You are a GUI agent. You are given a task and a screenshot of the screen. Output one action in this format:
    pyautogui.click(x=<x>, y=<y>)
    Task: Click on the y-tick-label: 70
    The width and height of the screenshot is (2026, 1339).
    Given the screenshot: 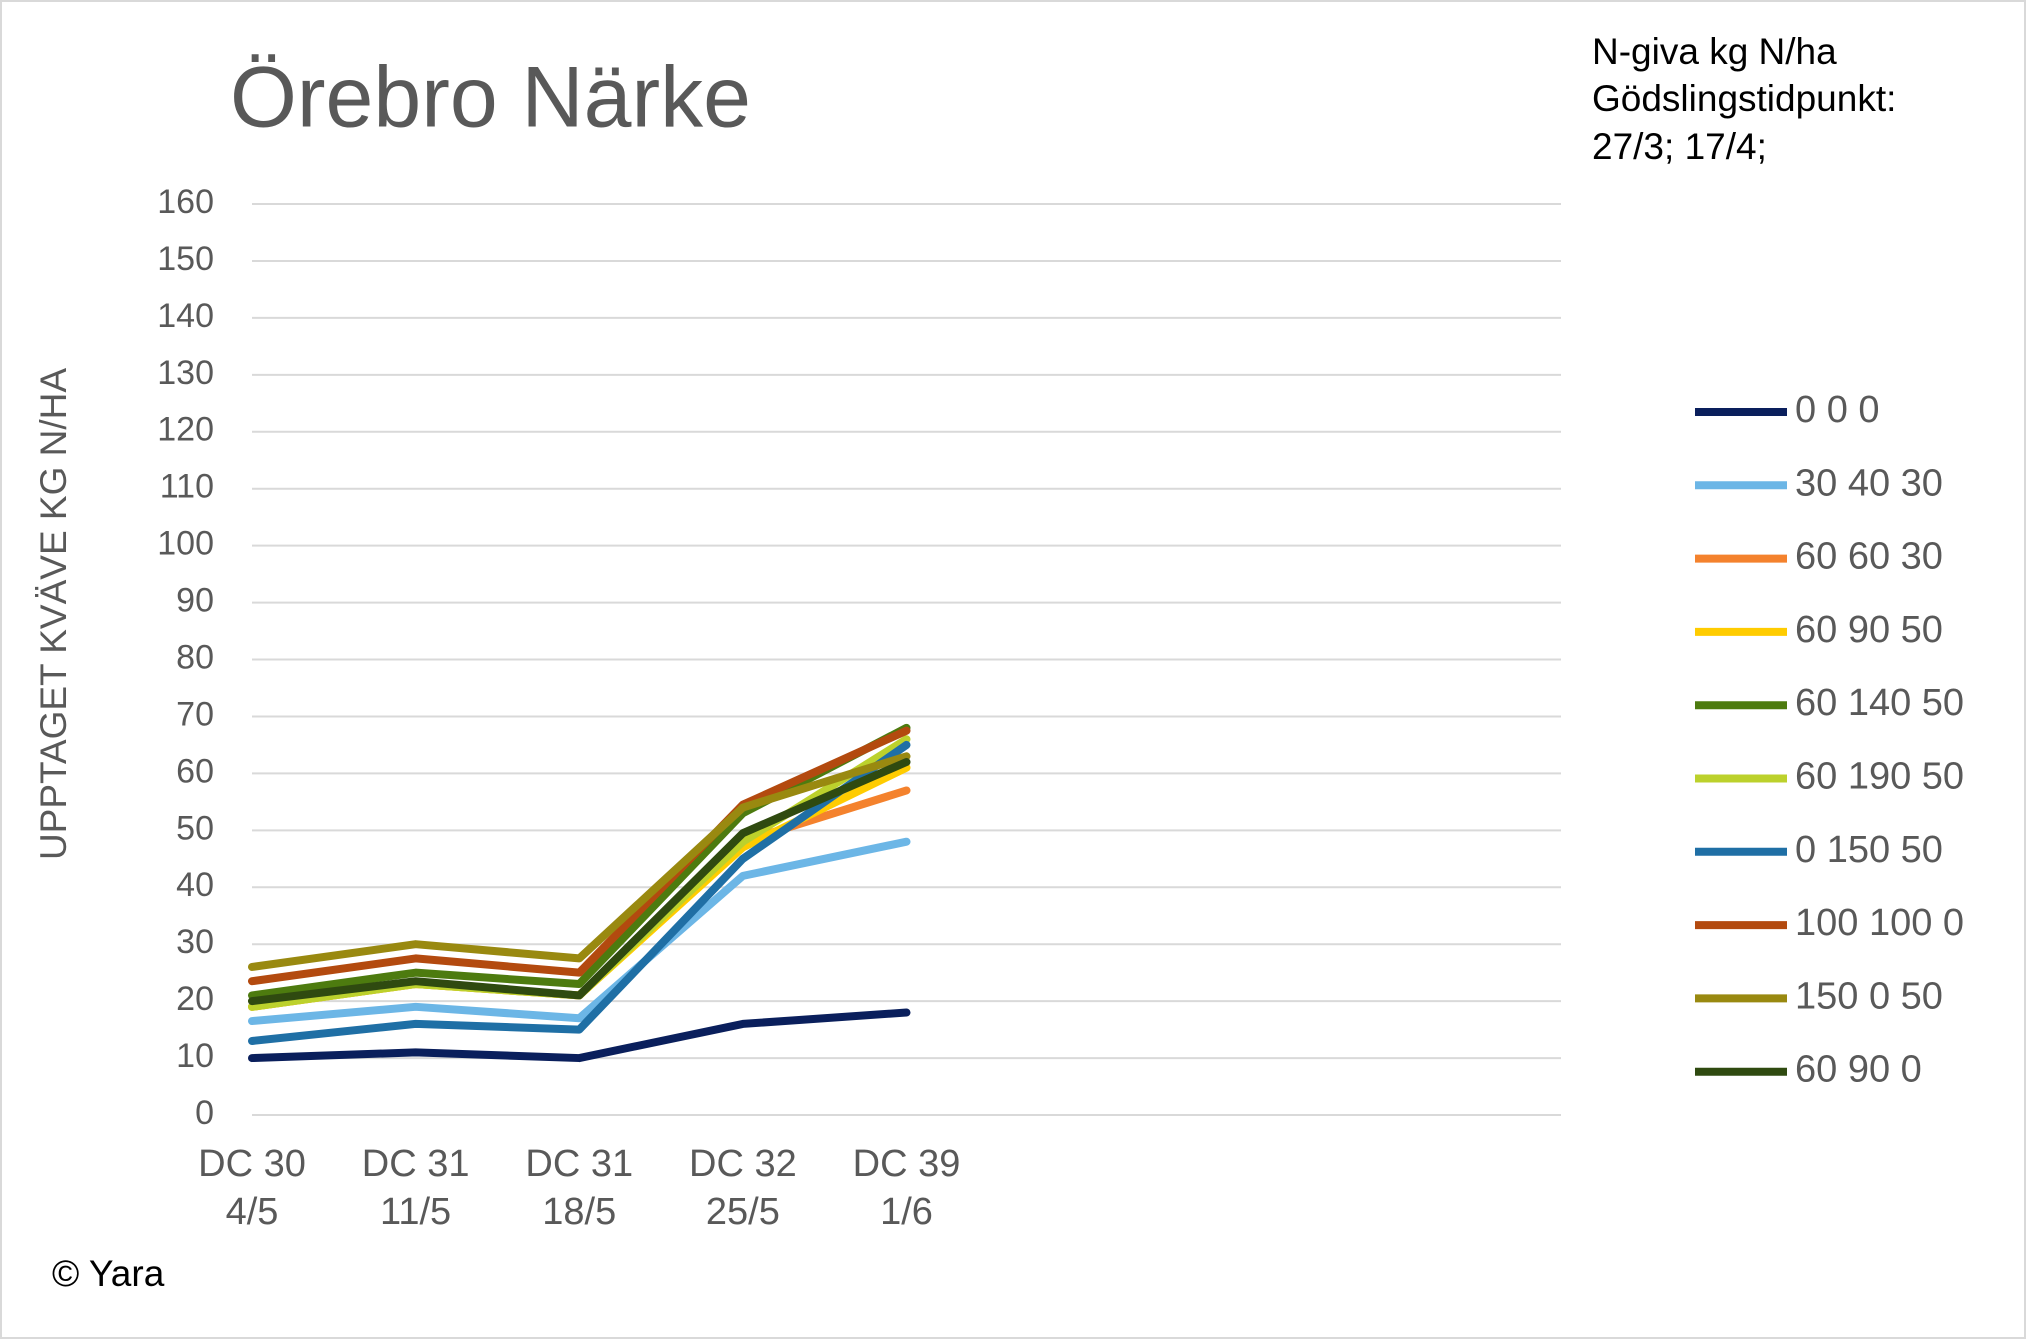 What is the action you would take?
    pyautogui.click(x=195, y=714)
    